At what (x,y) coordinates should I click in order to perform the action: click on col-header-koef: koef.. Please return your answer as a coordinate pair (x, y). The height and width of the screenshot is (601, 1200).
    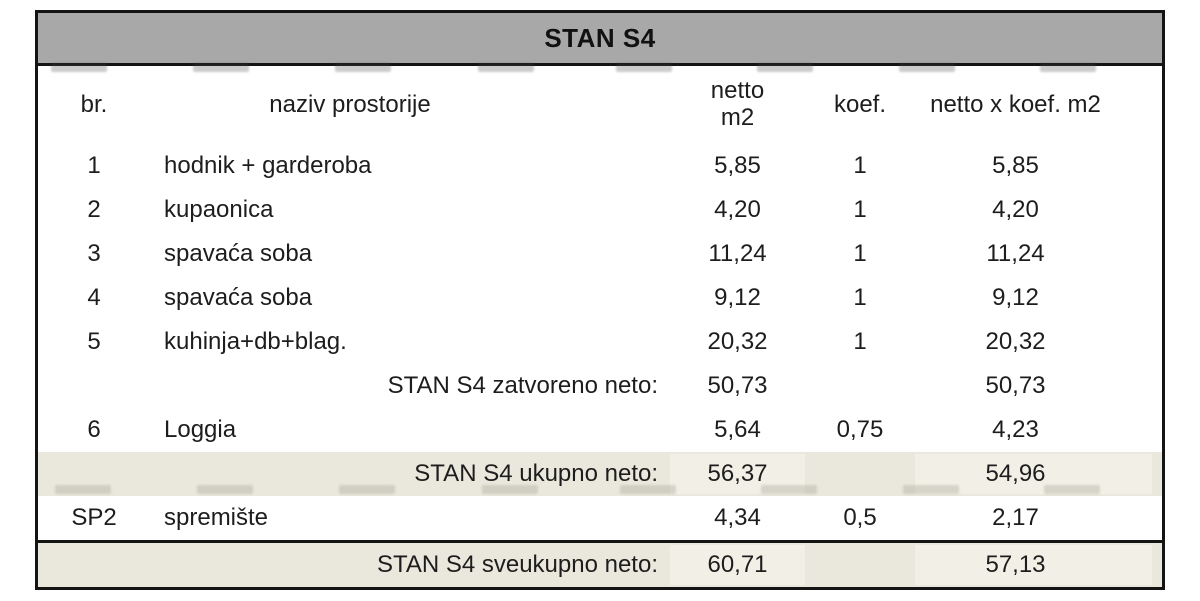
    Looking at the image, I should click on (860, 104).